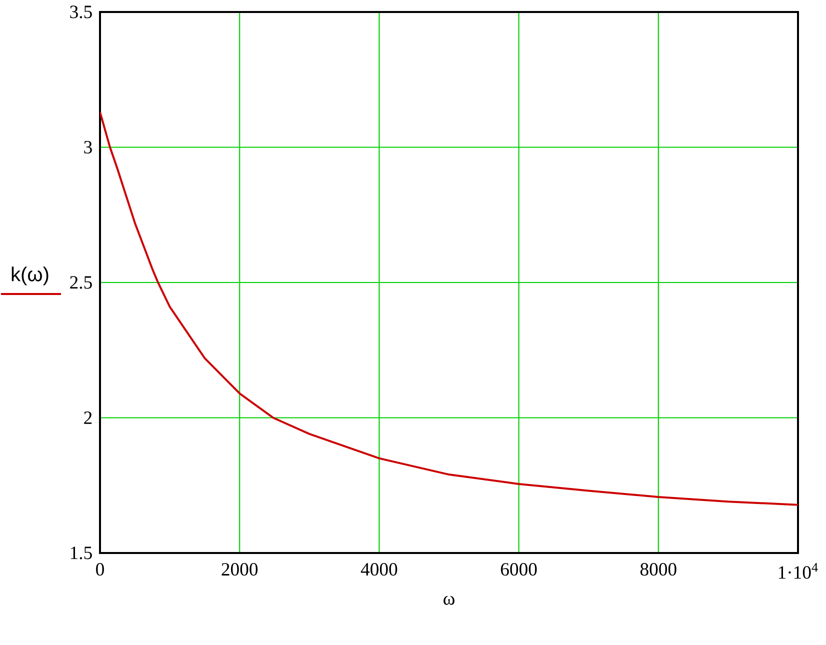 The image size is (826, 645). I want to click on x-tick-label: 4000, so click(379, 569).